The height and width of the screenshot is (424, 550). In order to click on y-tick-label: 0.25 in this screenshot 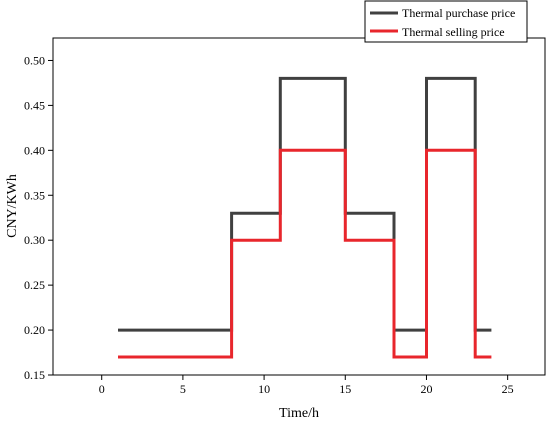, I will do `click(34, 285)`.